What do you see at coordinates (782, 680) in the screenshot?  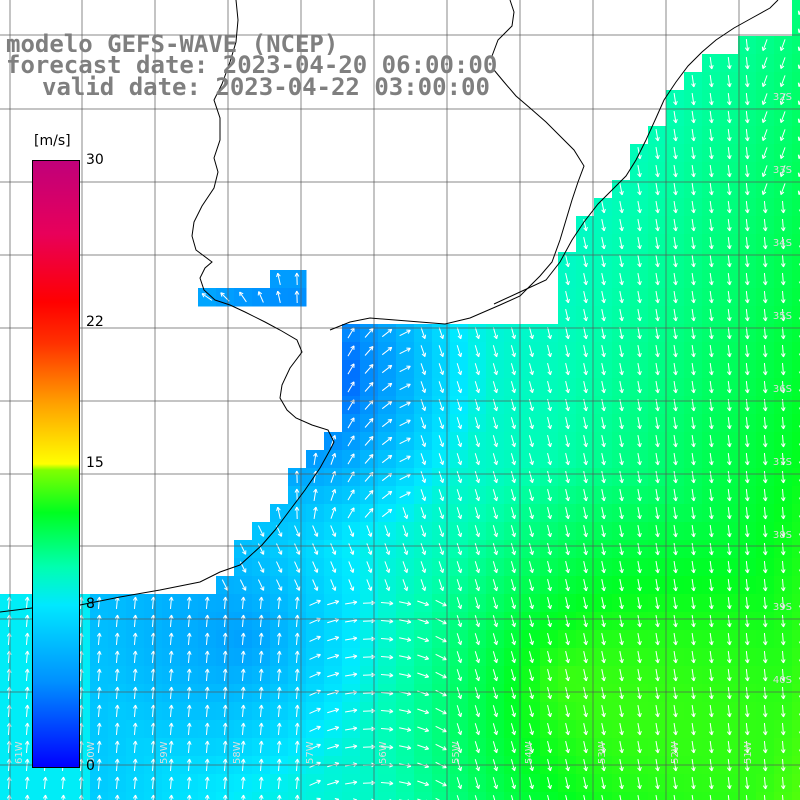 I see `lat-label: 40S` at bounding box center [782, 680].